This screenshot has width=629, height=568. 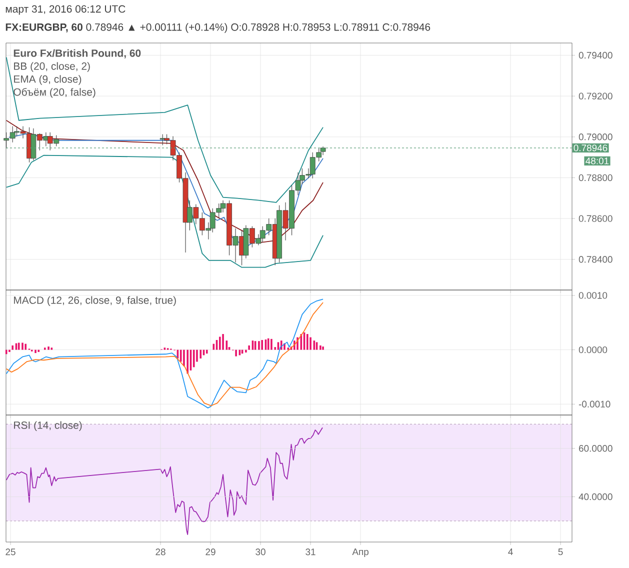 I want to click on text: март 31, 2016 06:12 UTC, so click(x=66, y=10).